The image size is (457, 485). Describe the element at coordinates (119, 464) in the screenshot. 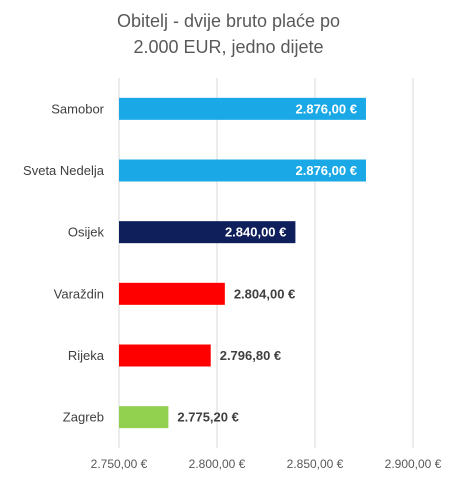

I see `x-tick-label: 2.750,00 €` at that location.